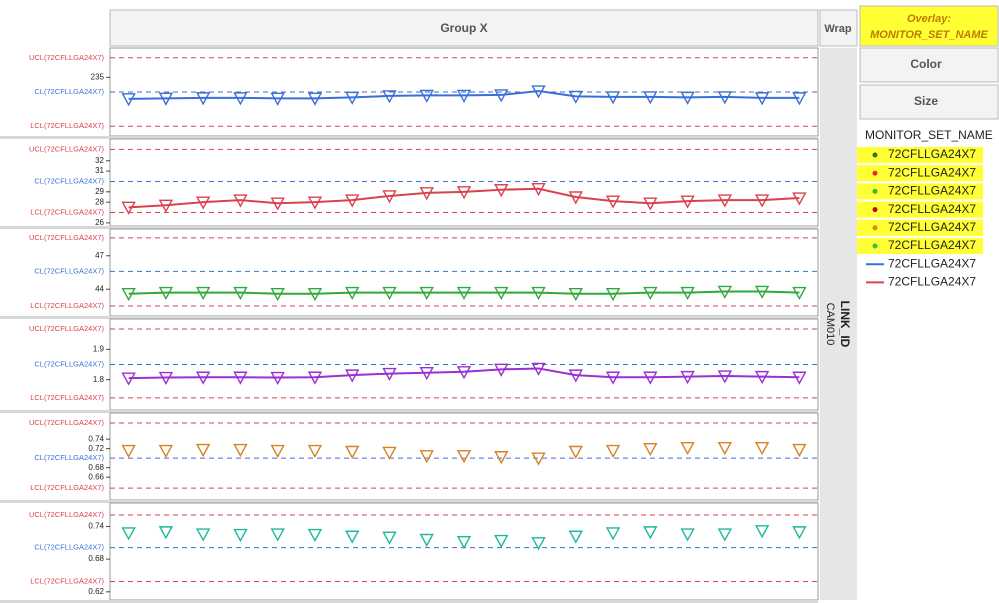 This screenshot has height=603, width=999. What do you see at coordinates (96, 476) in the screenshot?
I see `y-tick-label: 0.66` at bounding box center [96, 476].